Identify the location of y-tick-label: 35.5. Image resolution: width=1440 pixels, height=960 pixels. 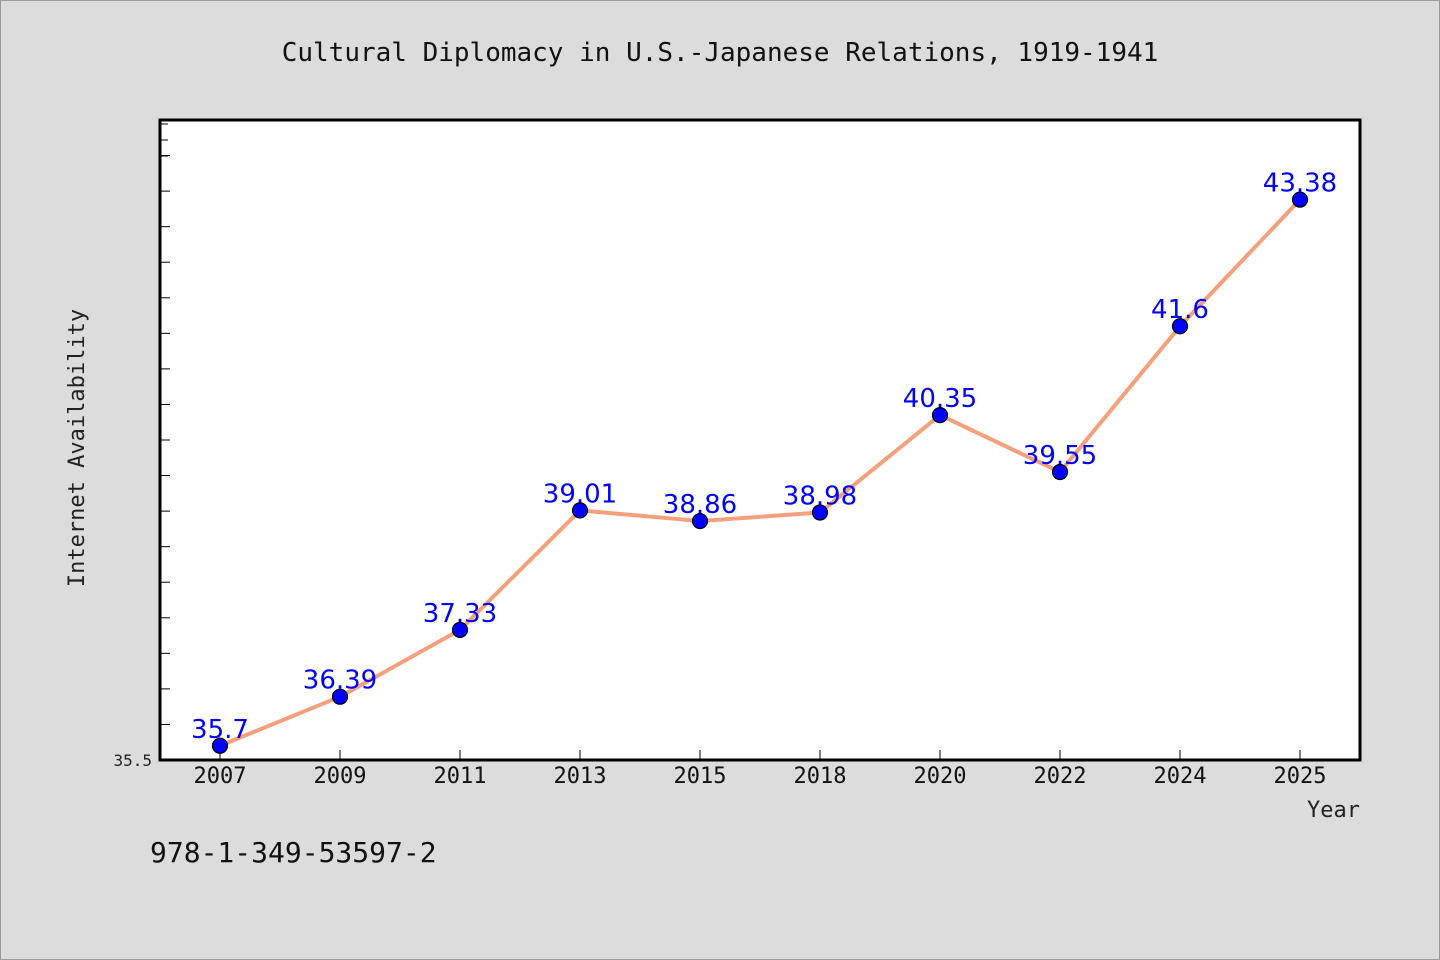
(132, 760).